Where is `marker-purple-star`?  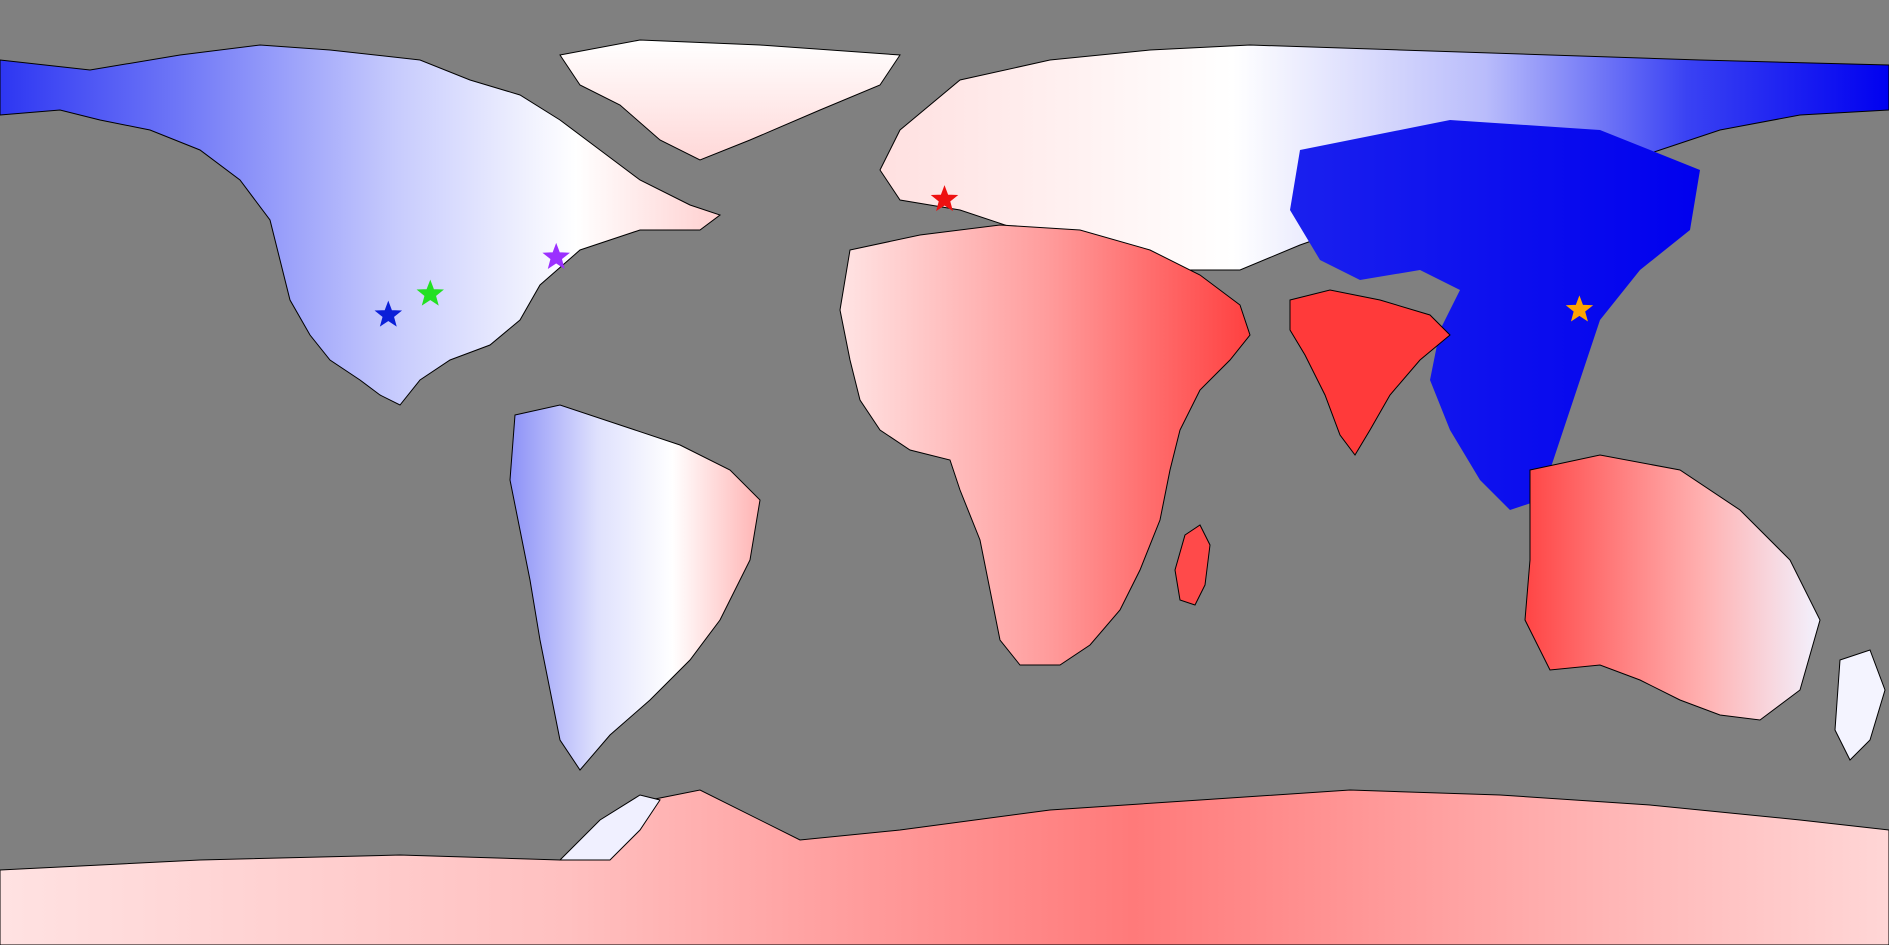 marker-purple-star is located at coordinates (556, 255).